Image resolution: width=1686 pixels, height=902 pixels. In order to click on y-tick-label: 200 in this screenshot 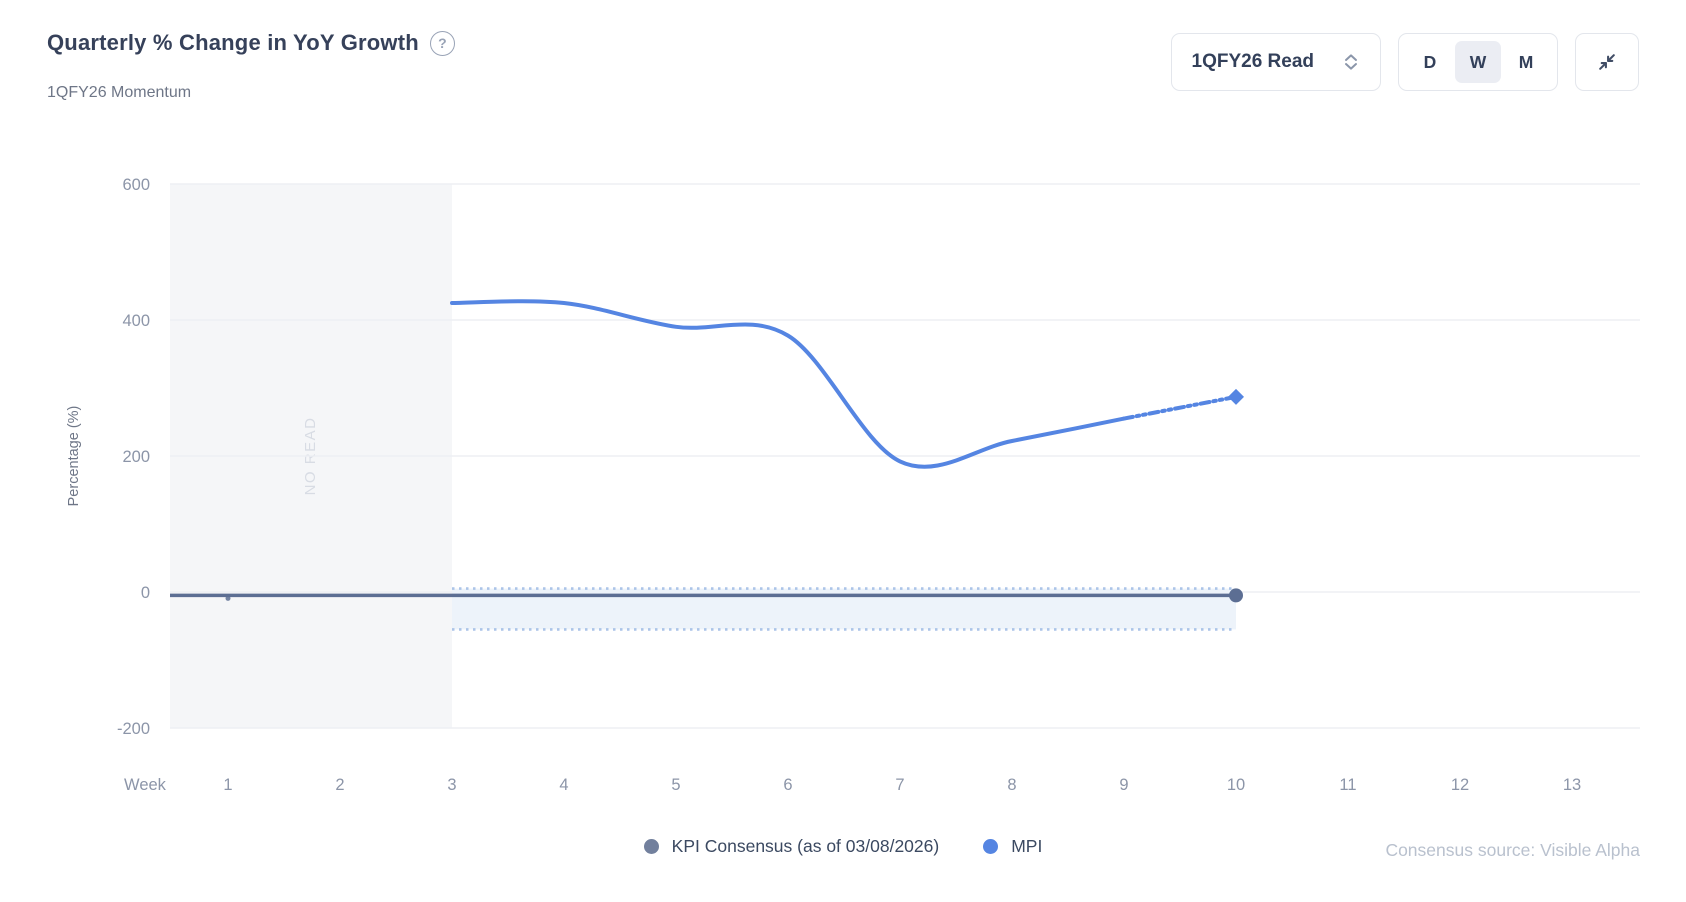, I will do `click(136, 457)`.